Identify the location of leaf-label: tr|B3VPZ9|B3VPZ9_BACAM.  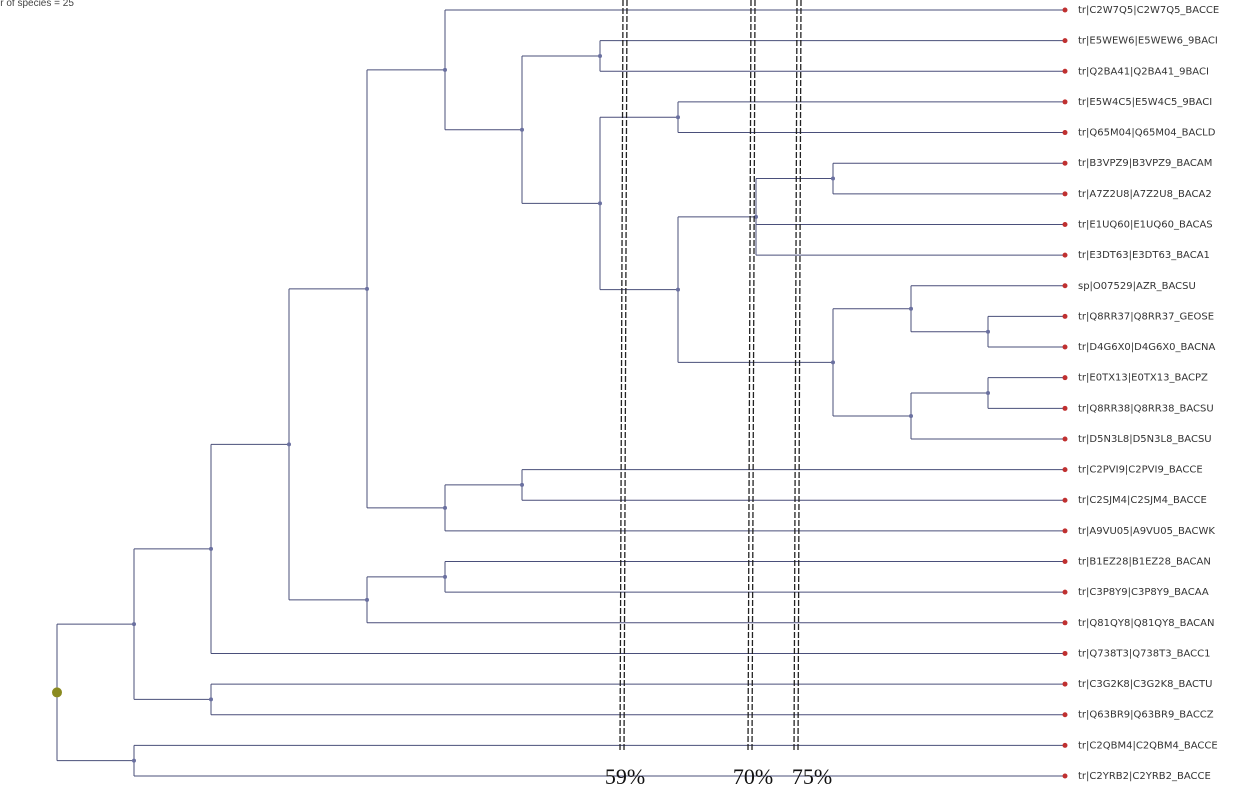
(1145, 163).